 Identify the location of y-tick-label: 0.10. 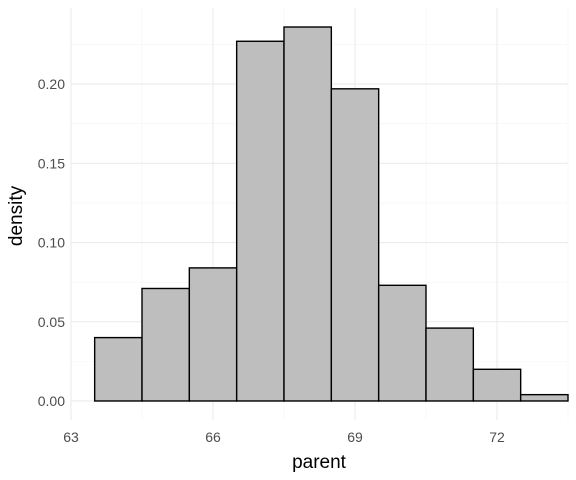
(51, 243).